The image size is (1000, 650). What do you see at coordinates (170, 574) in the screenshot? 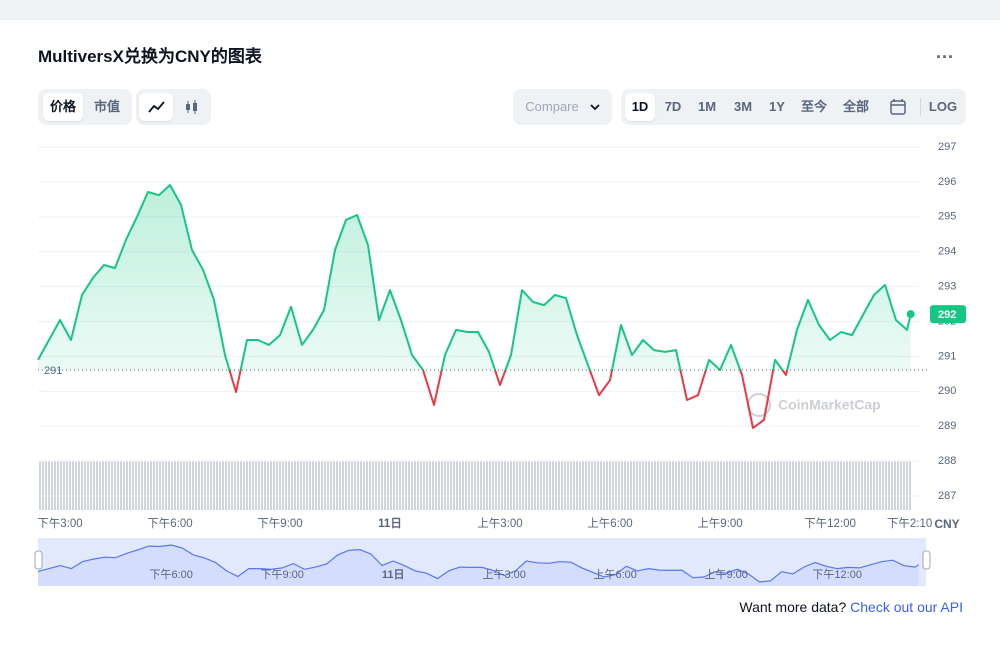
I see `navigator-label: 下午6:00` at bounding box center [170, 574].